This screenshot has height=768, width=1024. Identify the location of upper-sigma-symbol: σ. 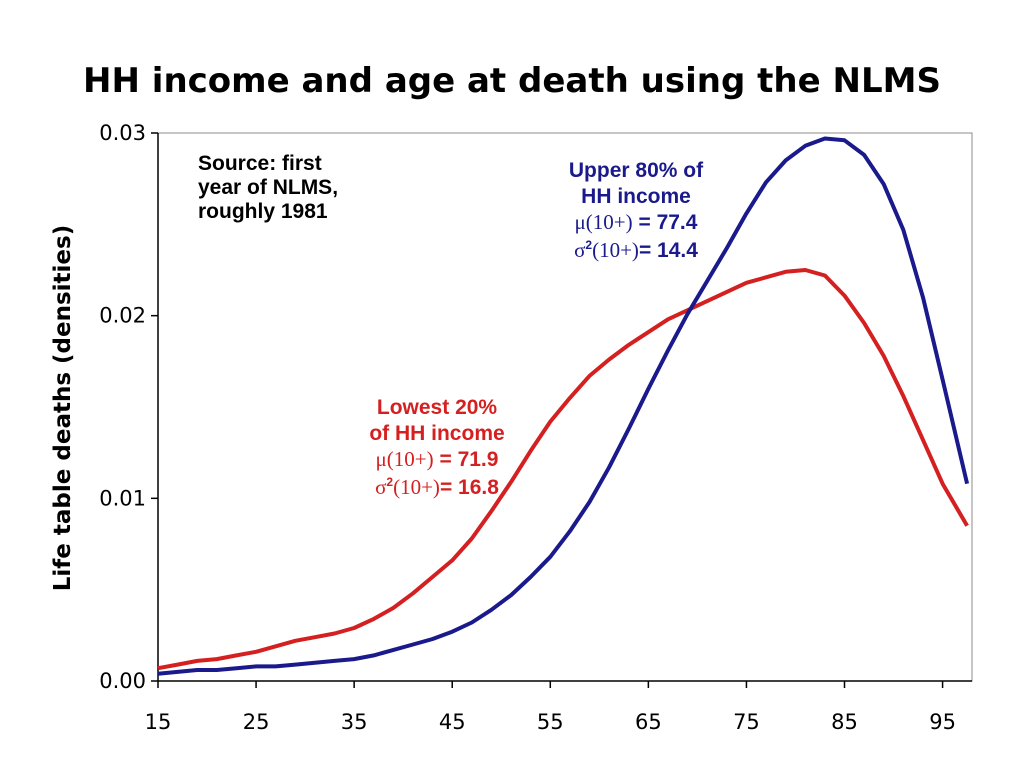
(579, 250).